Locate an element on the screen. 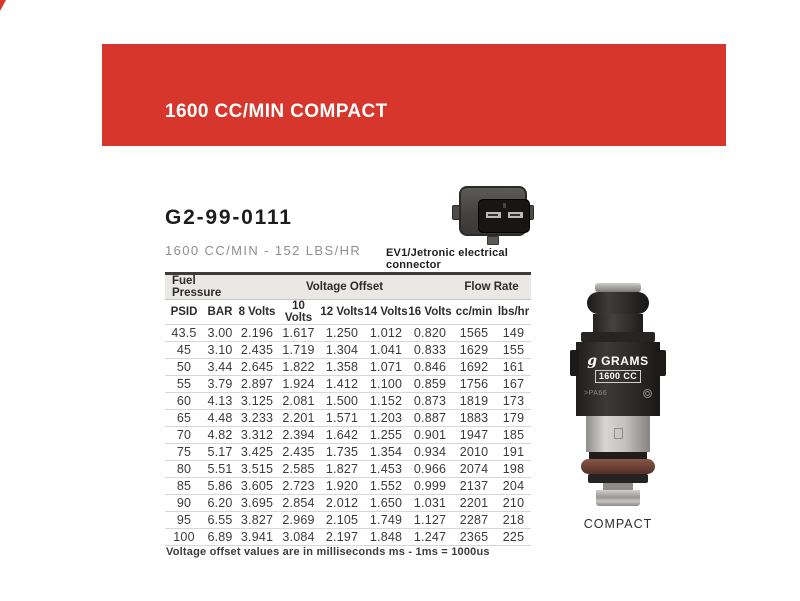  injector-oring is located at coordinates (618, 466).